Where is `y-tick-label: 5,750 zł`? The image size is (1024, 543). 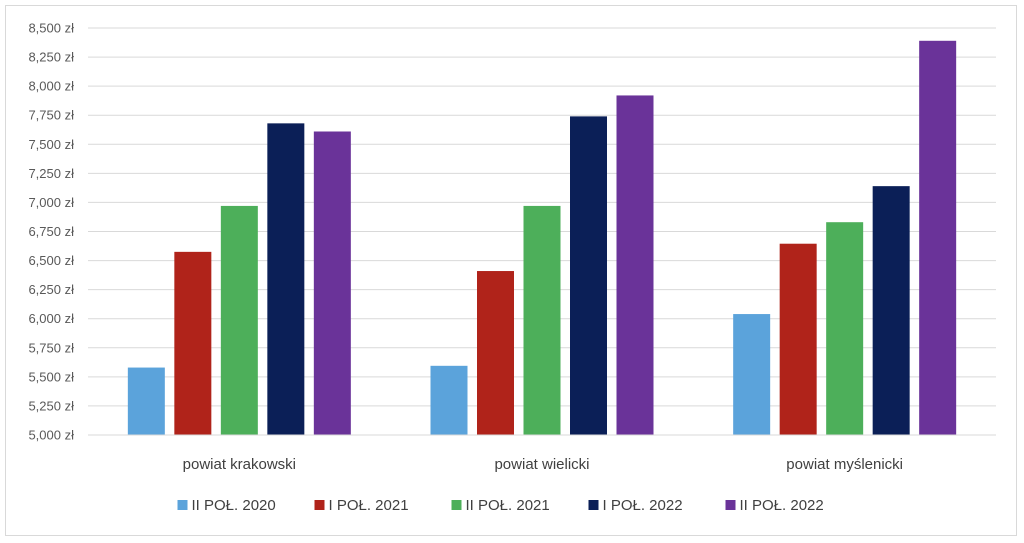 y-tick-label: 5,750 zł is located at coordinates (51, 347).